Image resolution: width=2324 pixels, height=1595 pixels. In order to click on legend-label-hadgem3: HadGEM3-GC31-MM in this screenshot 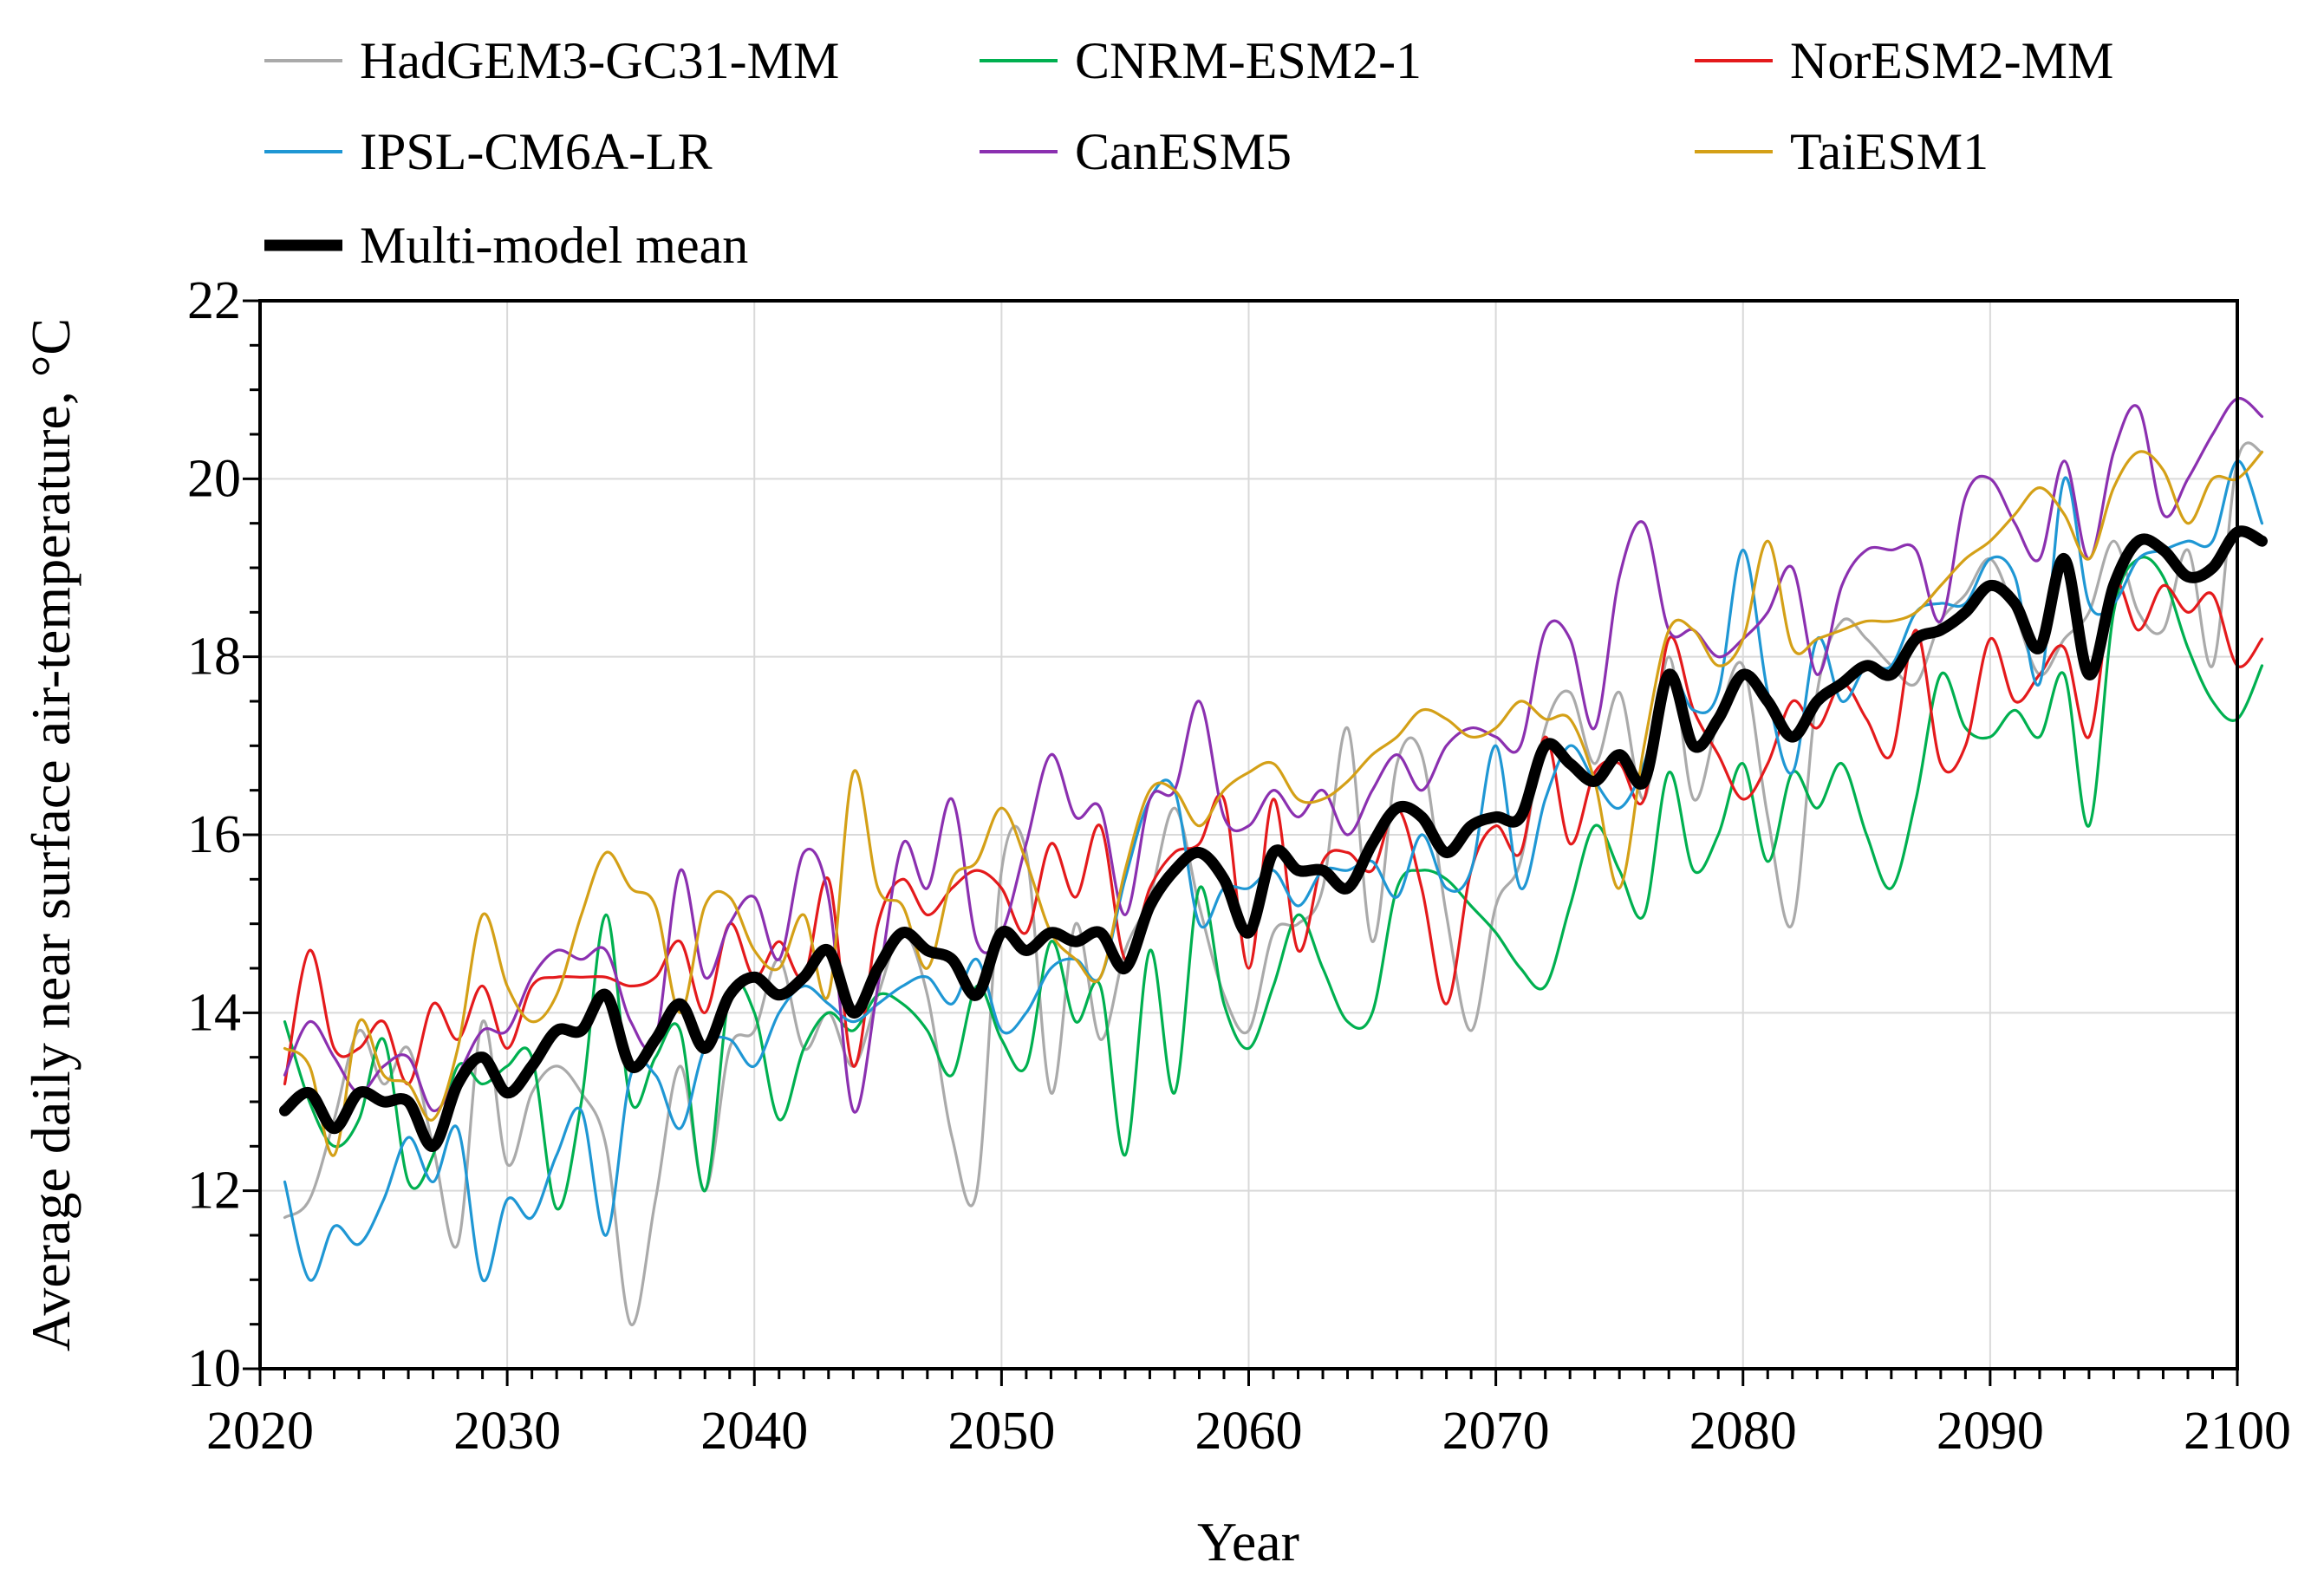, I will do `click(599, 60)`.